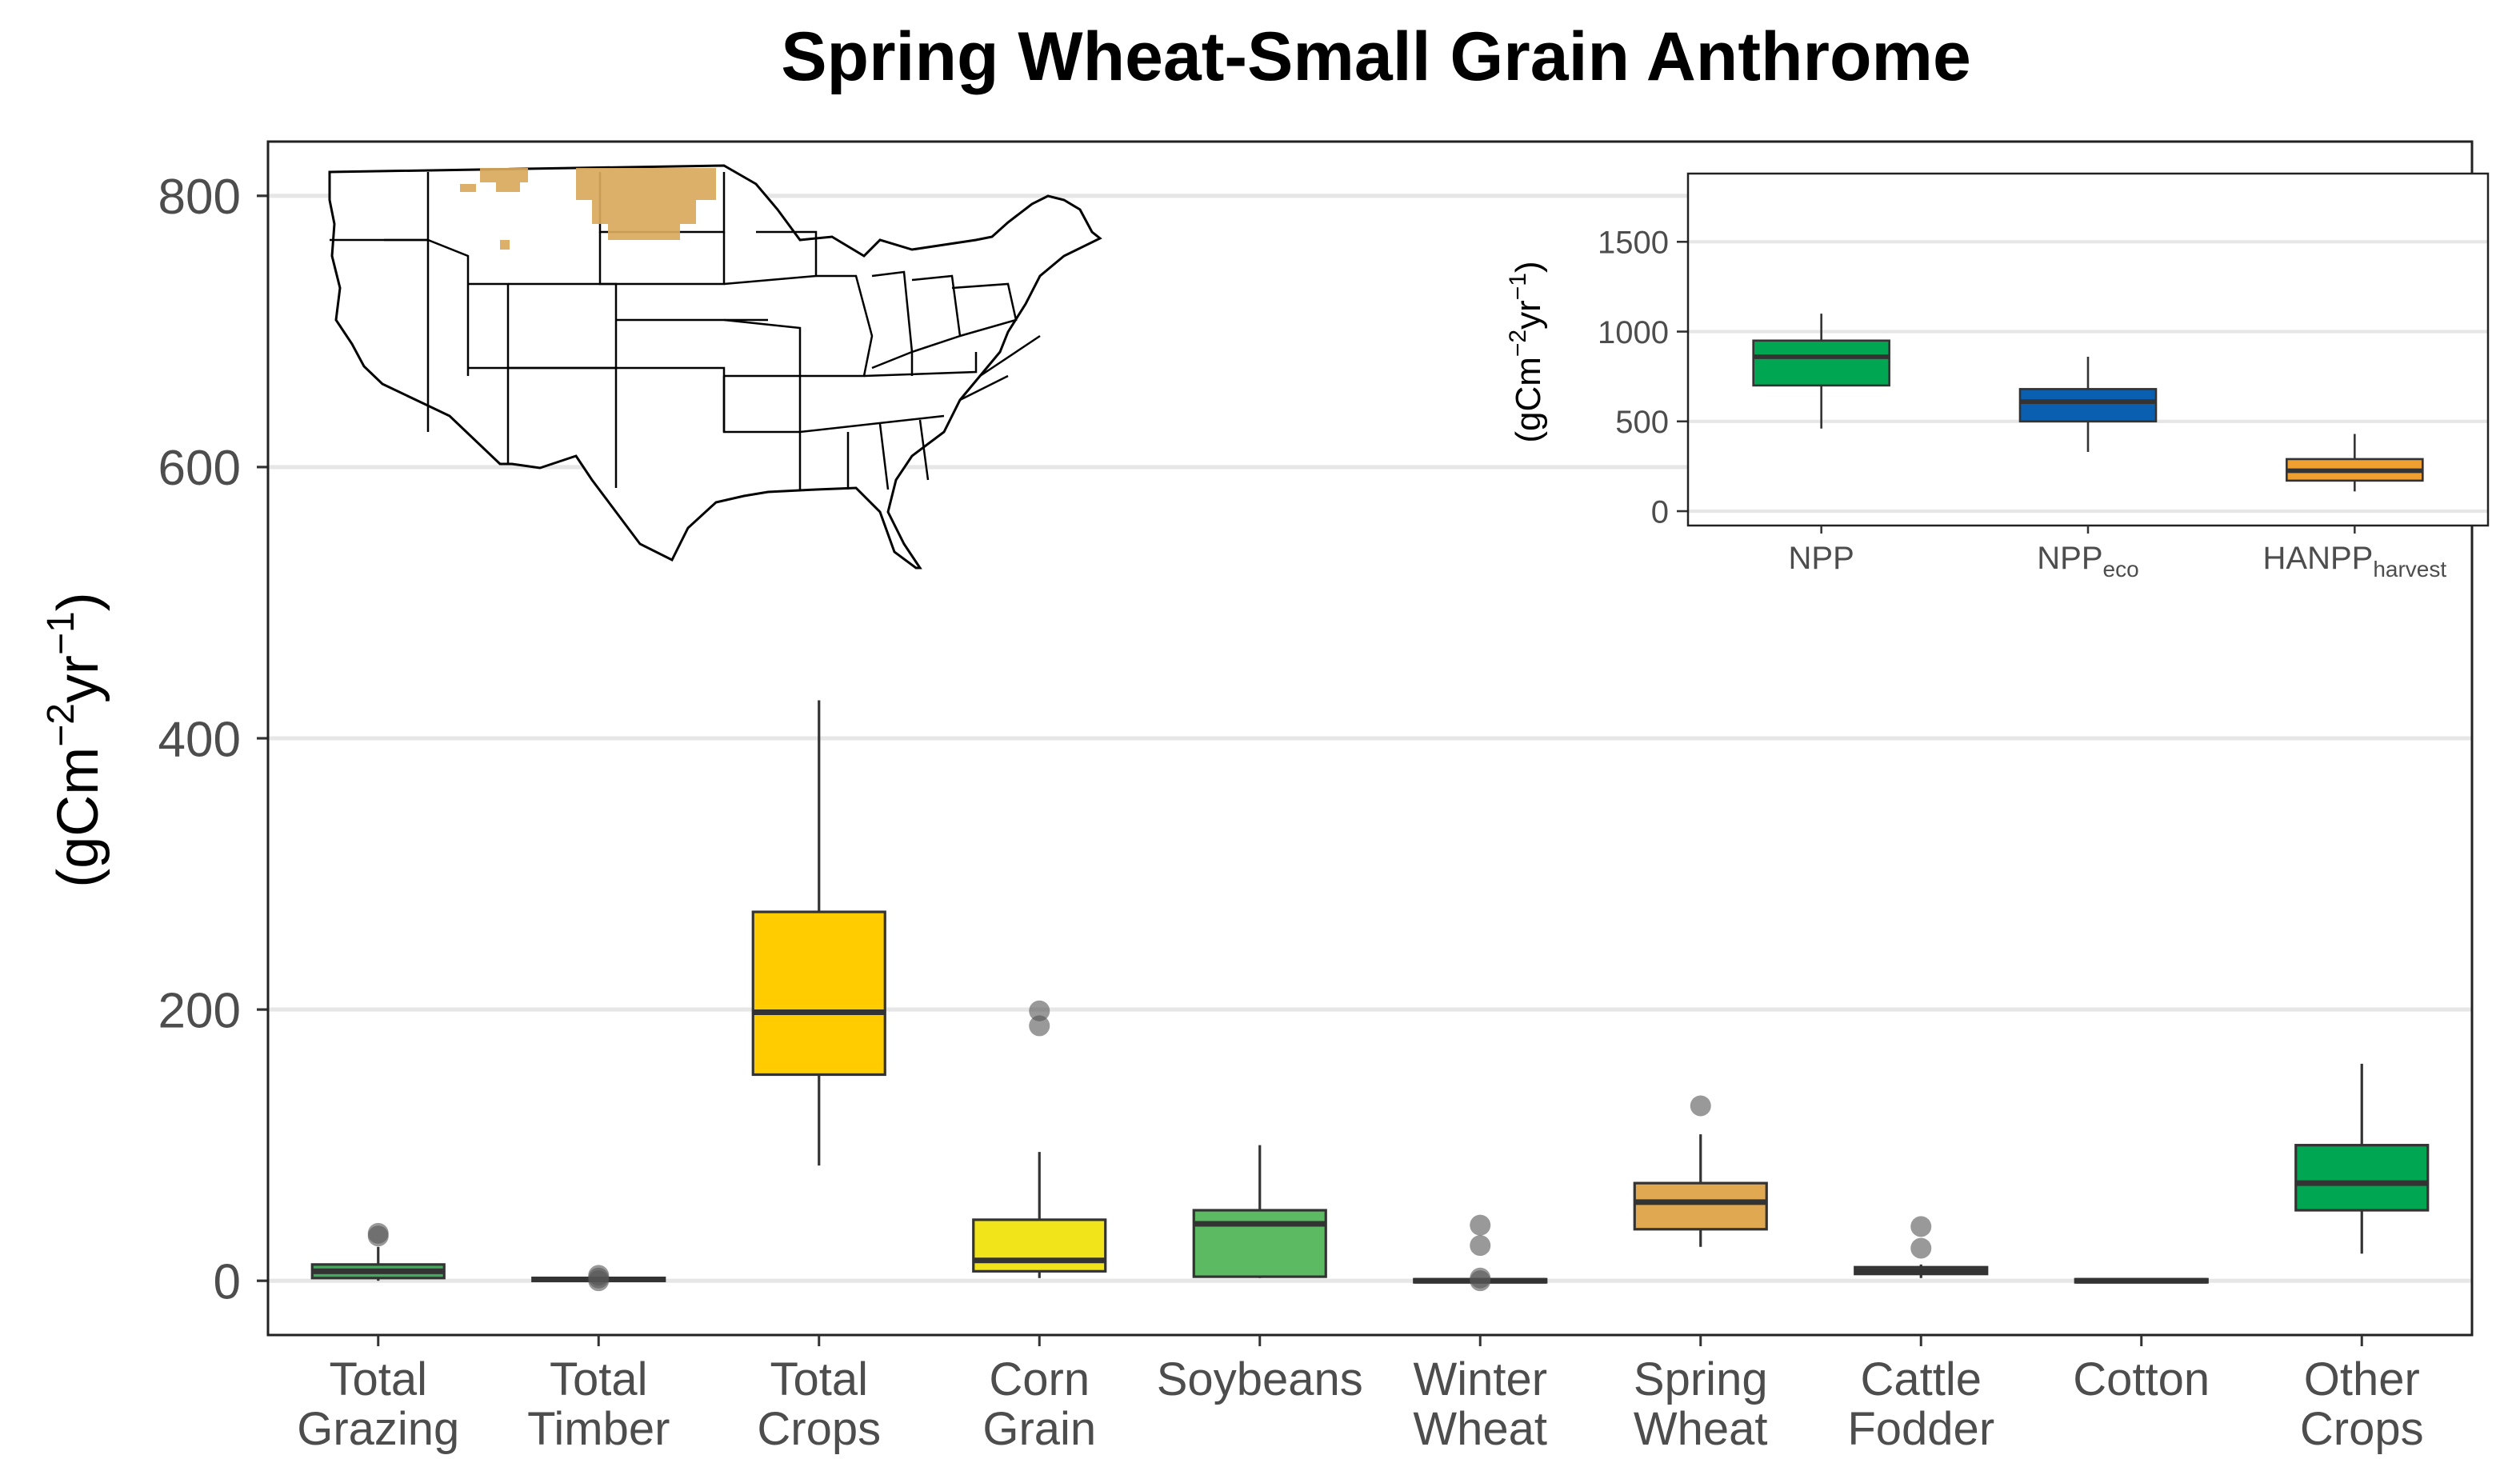  Describe the element at coordinates (1528, 400) in the screenshot. I see `inset-y-label-prefix: (gCm` at that location.